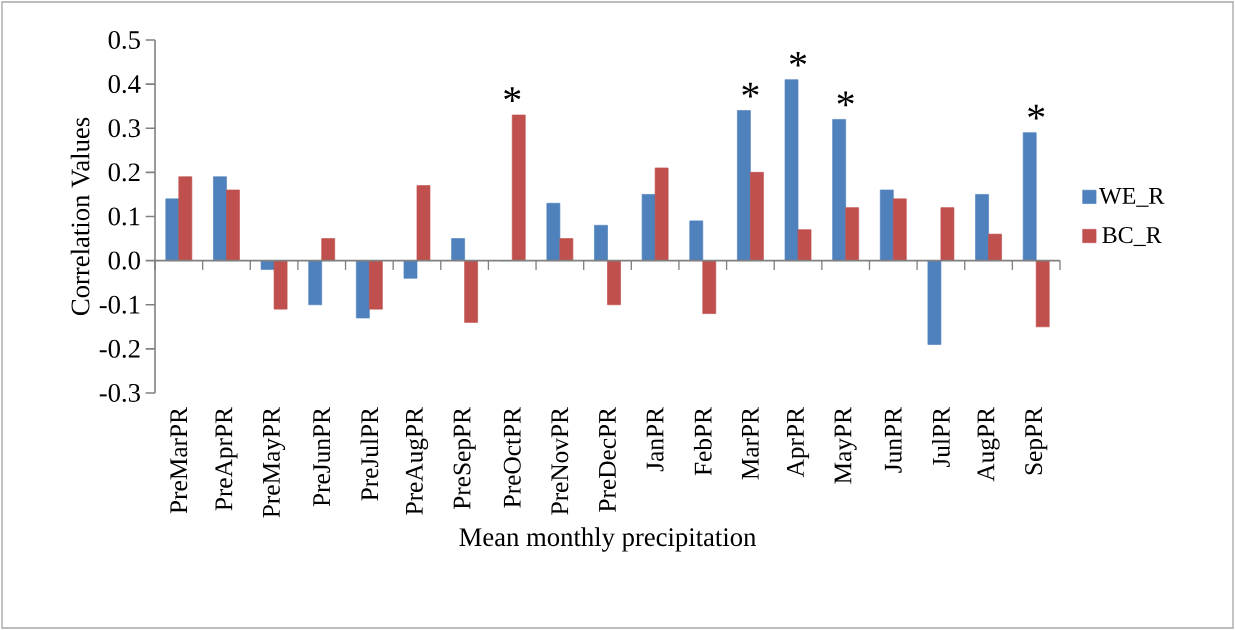 Image resolution: width=1235 pixels, height=630 pixels. What do you see at coordinates (798, 442) in the screenshot?
I see `x-tick-label: AprPR` at bounding box center [798, 442].